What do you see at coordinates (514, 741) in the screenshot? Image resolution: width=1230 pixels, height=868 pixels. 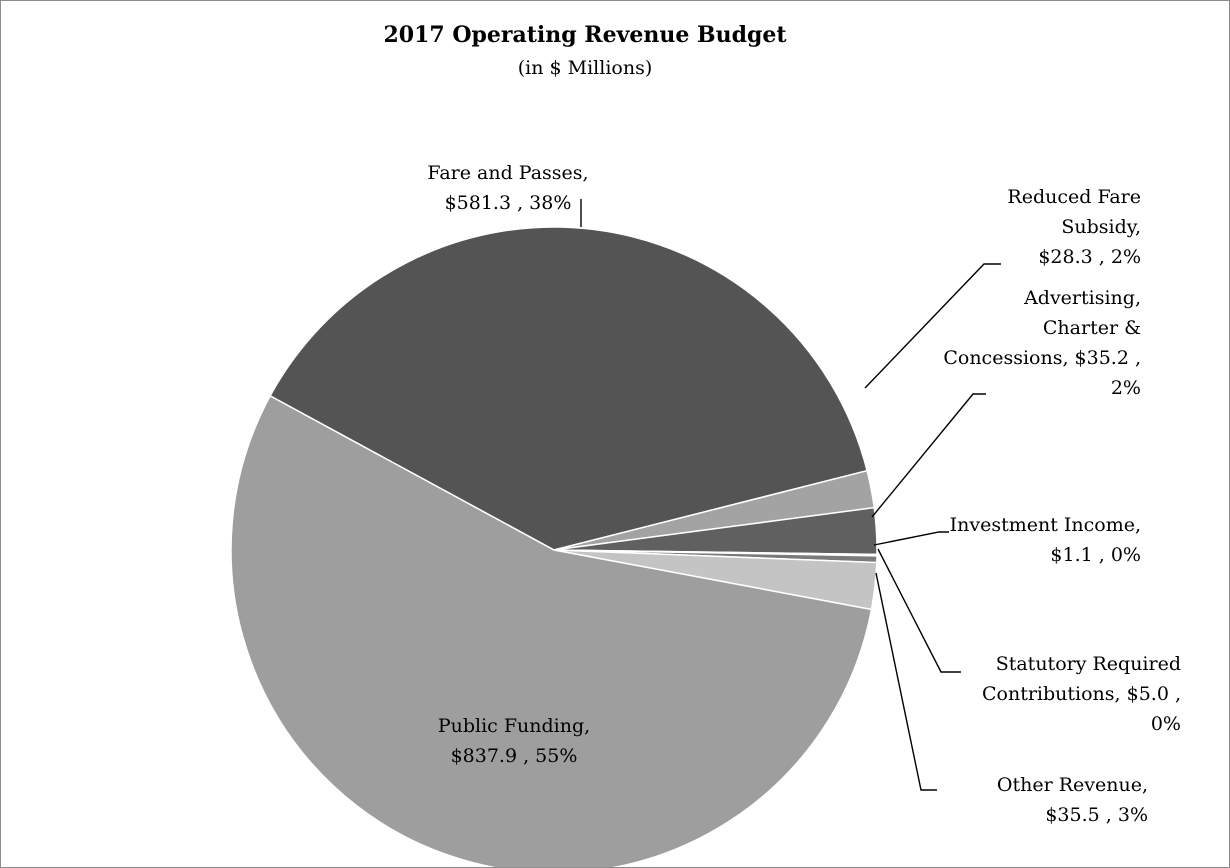 I see `data-label-public-funding: Public Funding, $837.9 , 55%` at bounding box center [514, 741].